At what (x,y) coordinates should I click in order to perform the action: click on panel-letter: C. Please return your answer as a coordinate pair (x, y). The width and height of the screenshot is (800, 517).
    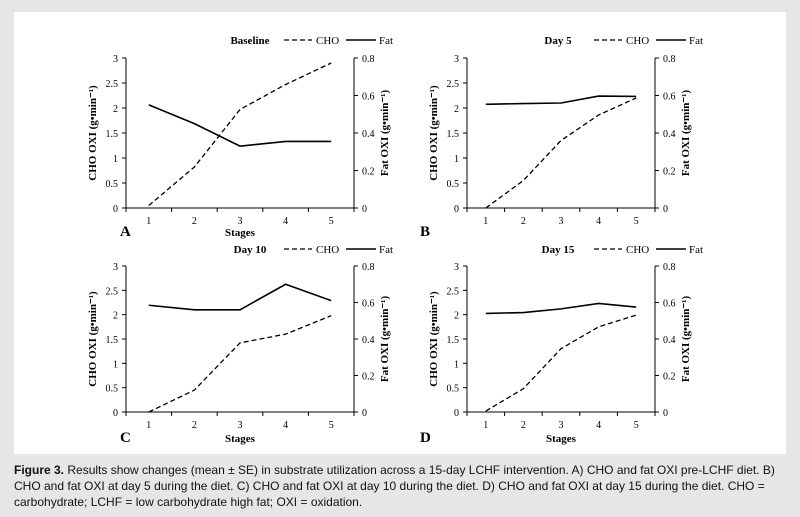
    Looking at the image, I should click on (125, 438).